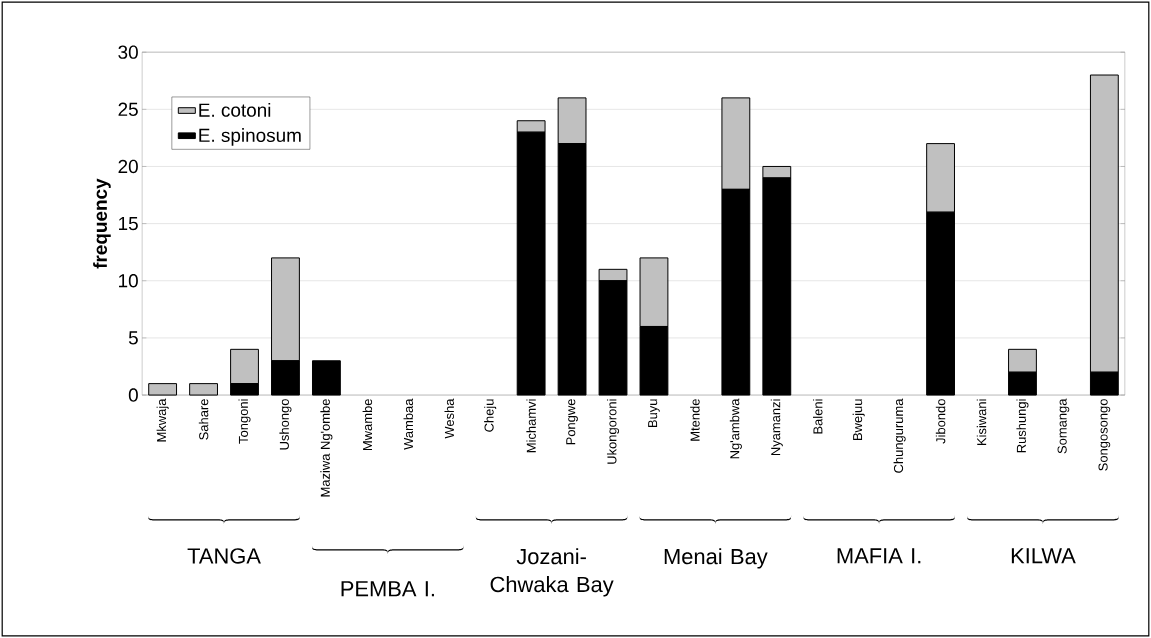 This screenshot has width=1151, height=638. Describe the element at coordinates (128, 280) in the screenshot. I see `y-tick-label: 10` at that location.